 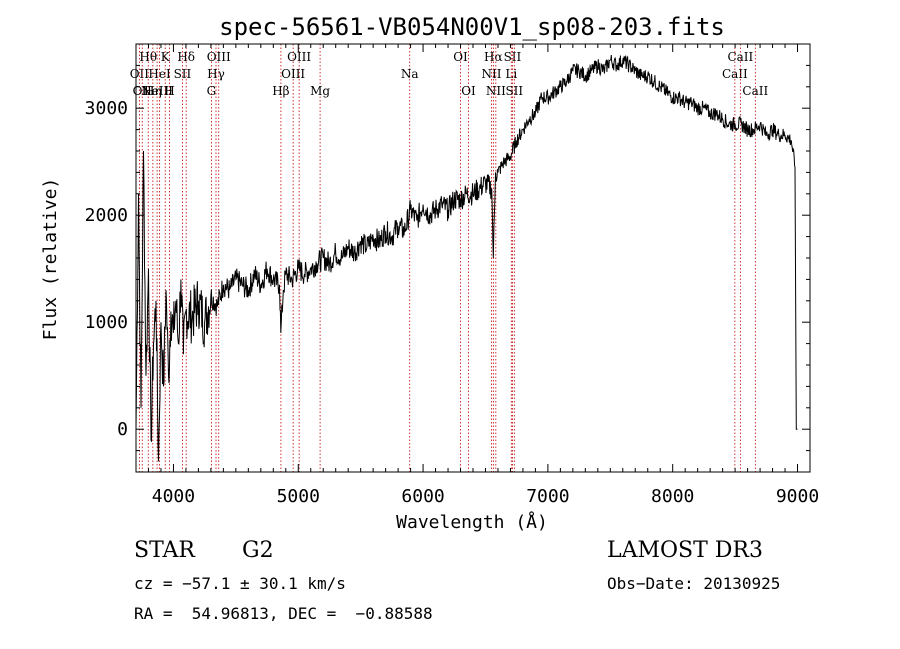 What do you see at coordinates (159, 74) in the screenshot?
I see `line-label-5: HeI` at bounding box center [159, 74].